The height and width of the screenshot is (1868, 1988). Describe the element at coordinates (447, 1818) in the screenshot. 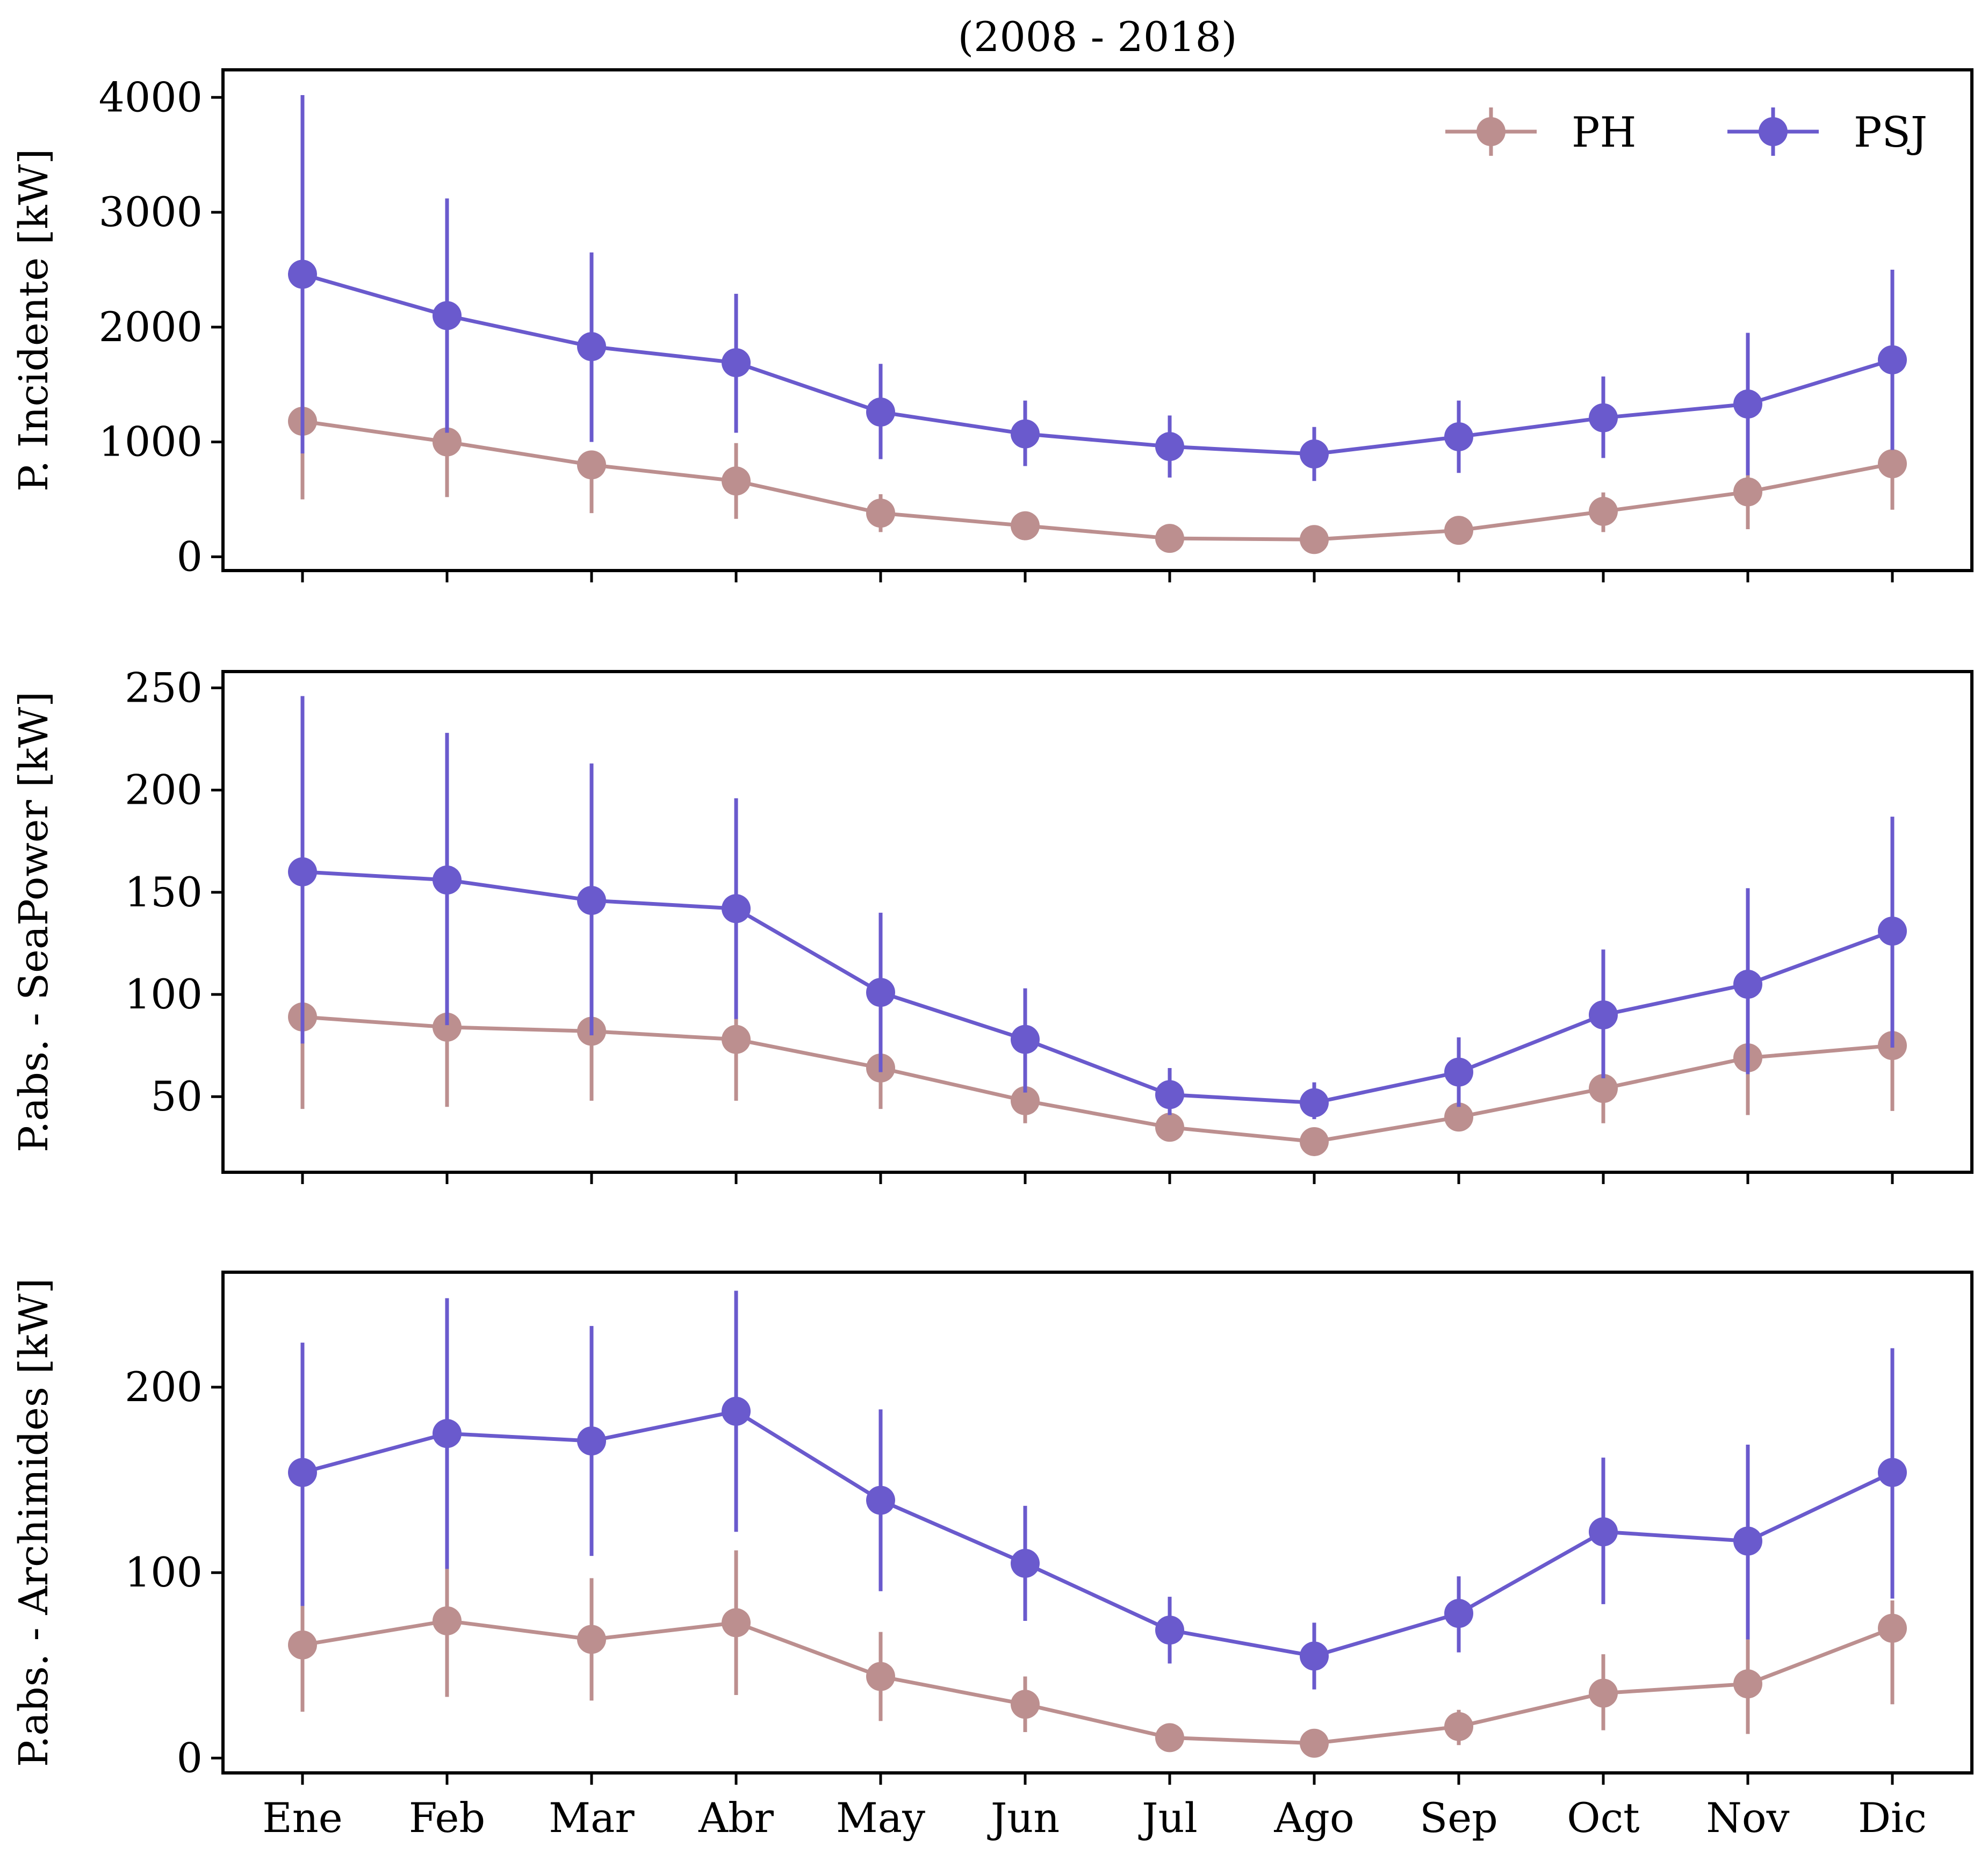

I see `x-tick-label: Feb` at that location.